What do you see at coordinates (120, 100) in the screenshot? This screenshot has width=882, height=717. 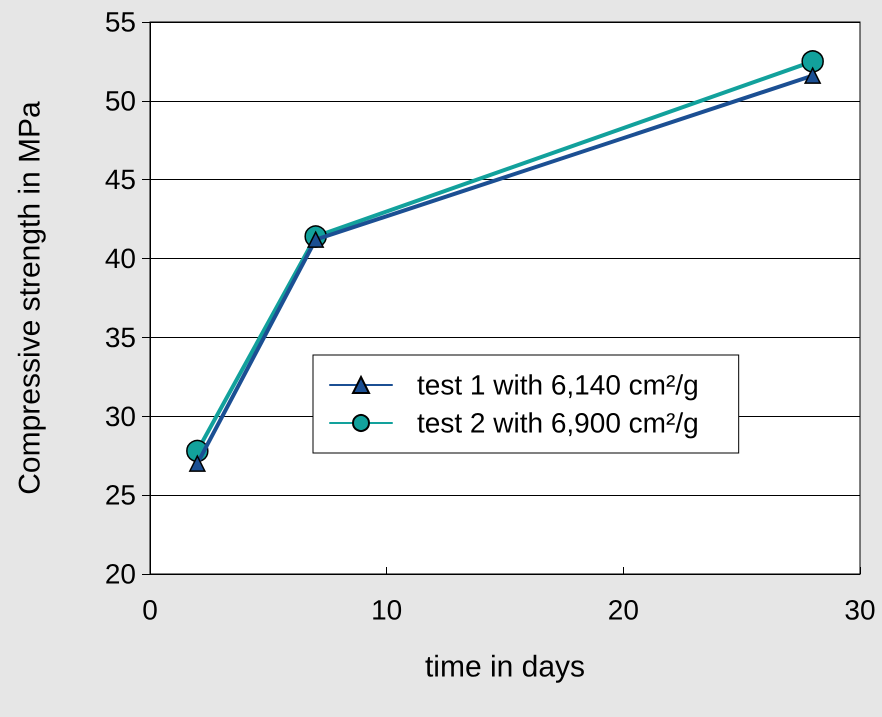 I see `y-tick-label: 50` at bounding box center [120, 100].